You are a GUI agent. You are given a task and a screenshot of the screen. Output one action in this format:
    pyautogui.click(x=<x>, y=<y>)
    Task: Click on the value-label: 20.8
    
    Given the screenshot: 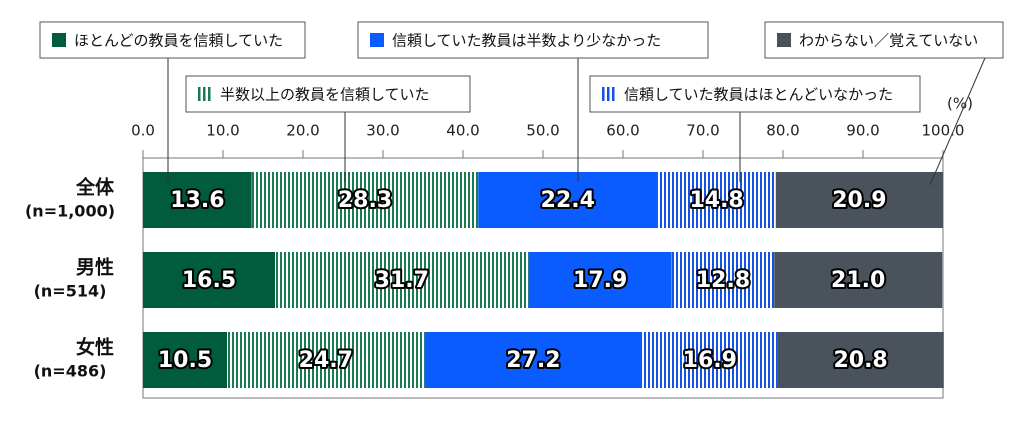 What is the action you would take?
    pyautogui.click(x=860, y=360)
    